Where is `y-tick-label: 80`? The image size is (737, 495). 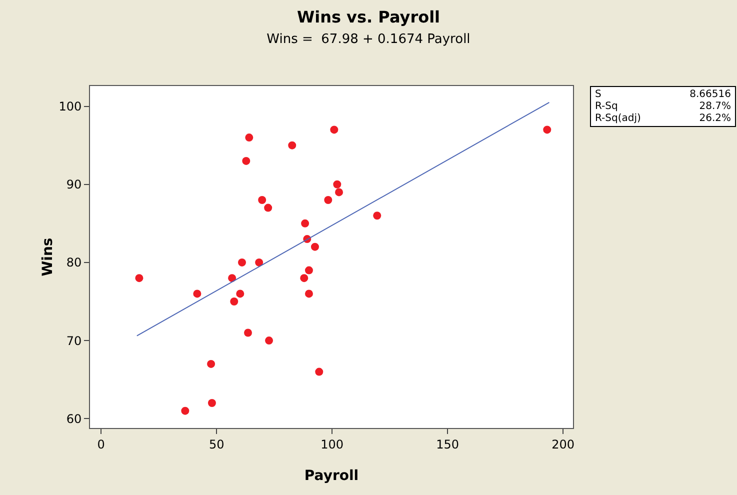
y-tick-label: 80 is located at coordinates (74, 263).